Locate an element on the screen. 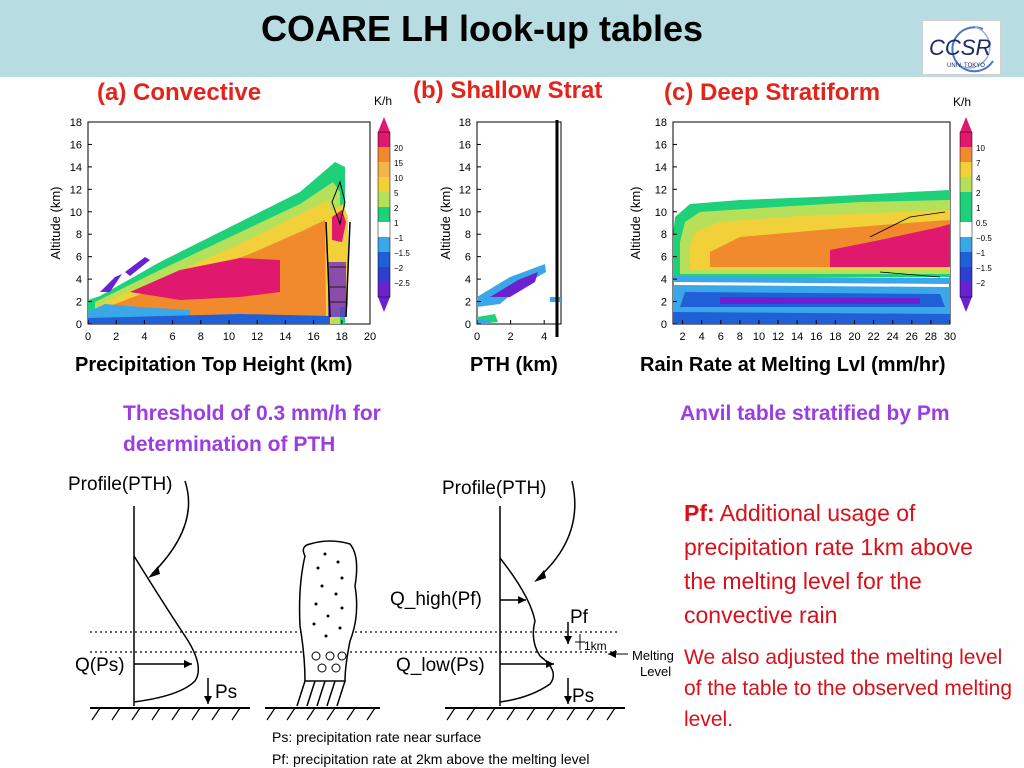 This screenshot has height=768, width=1024. y-tick-label: 8 is located at coordinates (468, 235).